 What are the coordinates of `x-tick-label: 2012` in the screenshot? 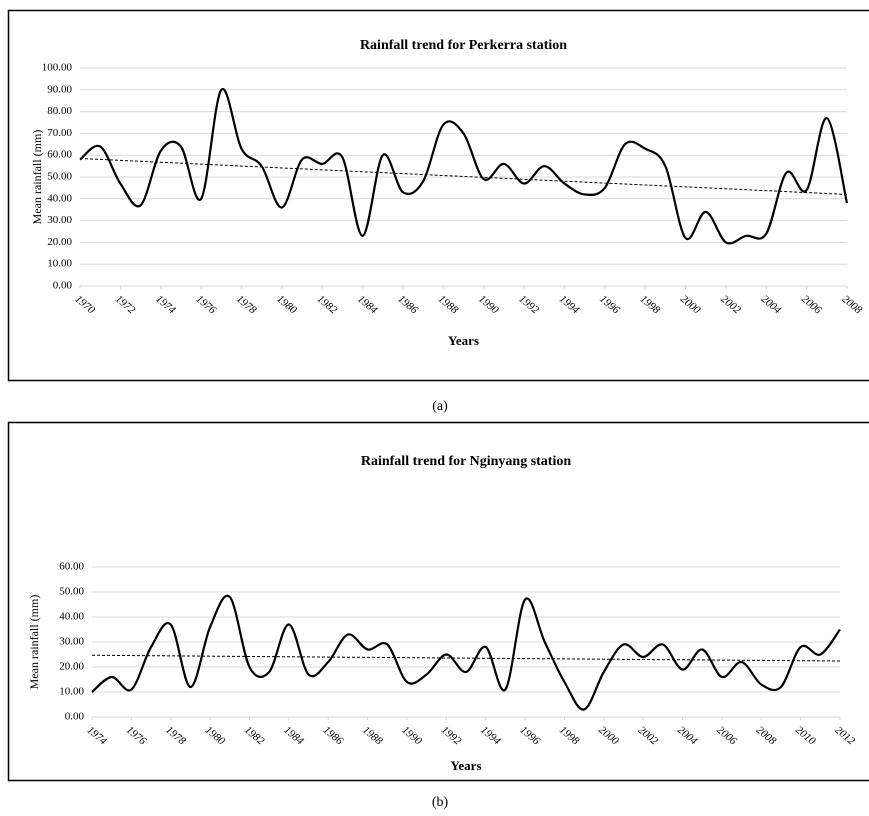 It's located at (844, 736).